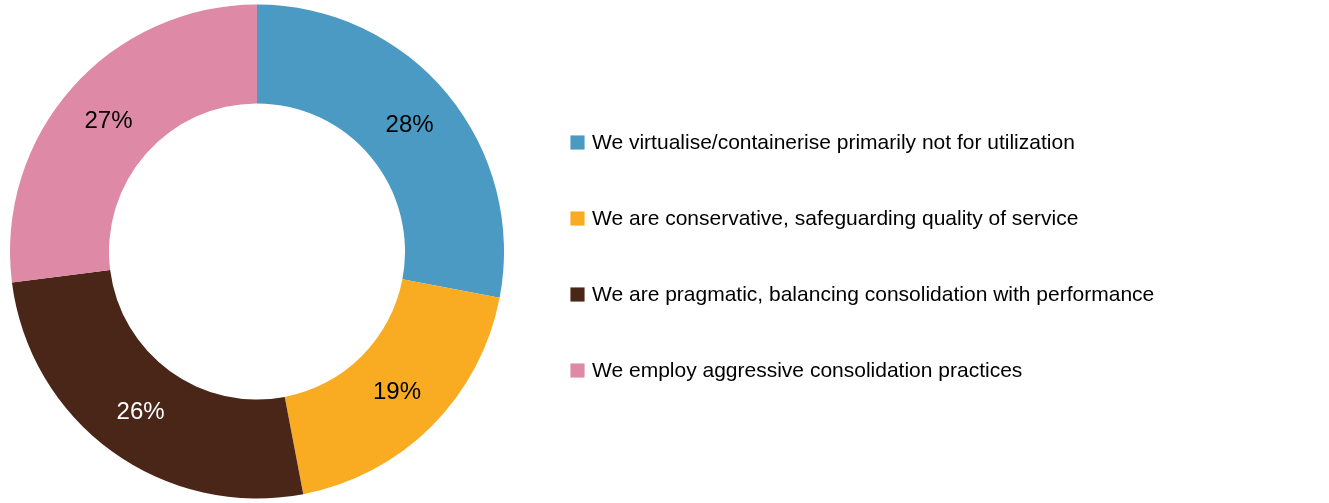  What do you see at coordinates (833, 141) in the screenshot?
I see `legend-label: We virtualise/containerise primarily not for utilization` at bounding box center [833, 141].